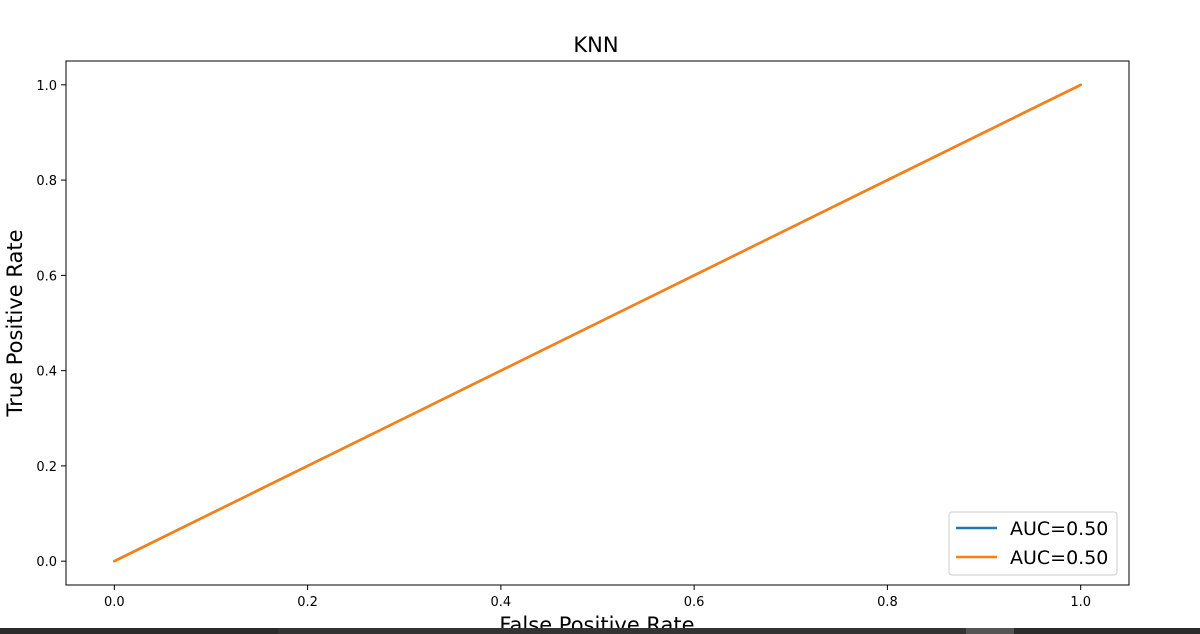  Describe the element at coordinates (1059, 558) in the screenshot. I see `legend-label-series-2: AUC=0.50` at that location.